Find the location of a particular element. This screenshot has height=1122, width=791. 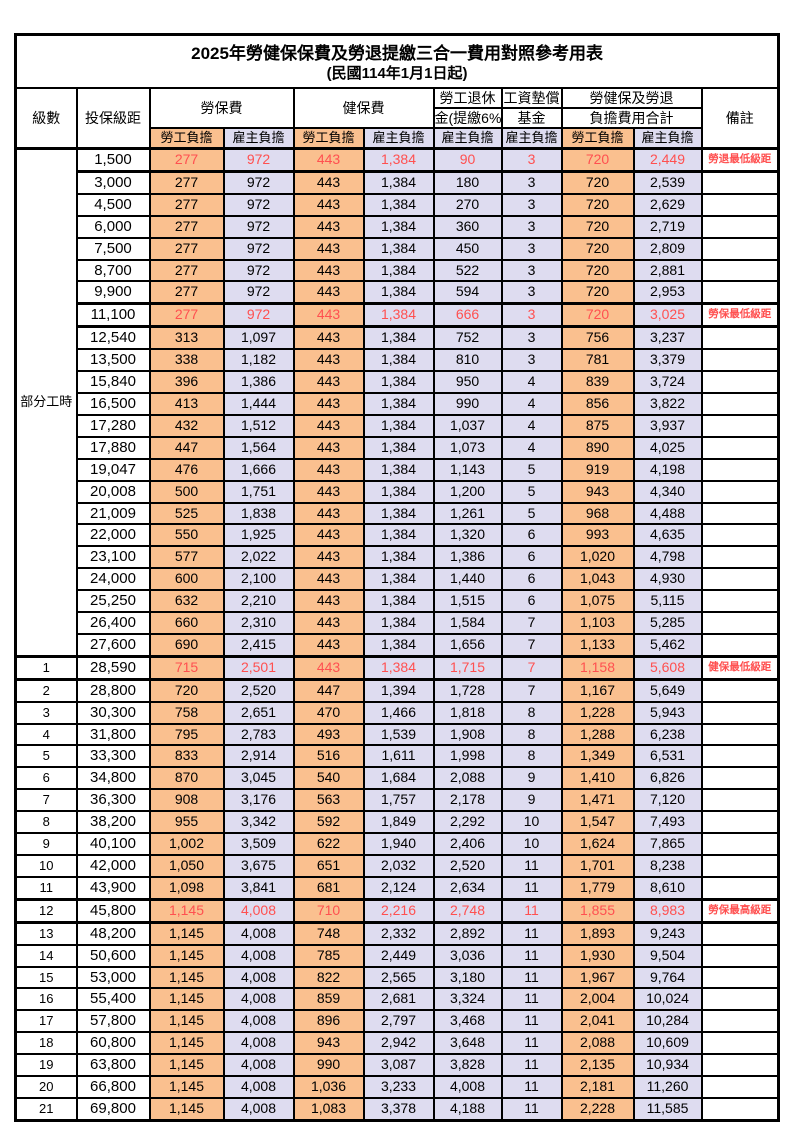

labor-employee-cell: 715 is located at coordinates (186, 667).